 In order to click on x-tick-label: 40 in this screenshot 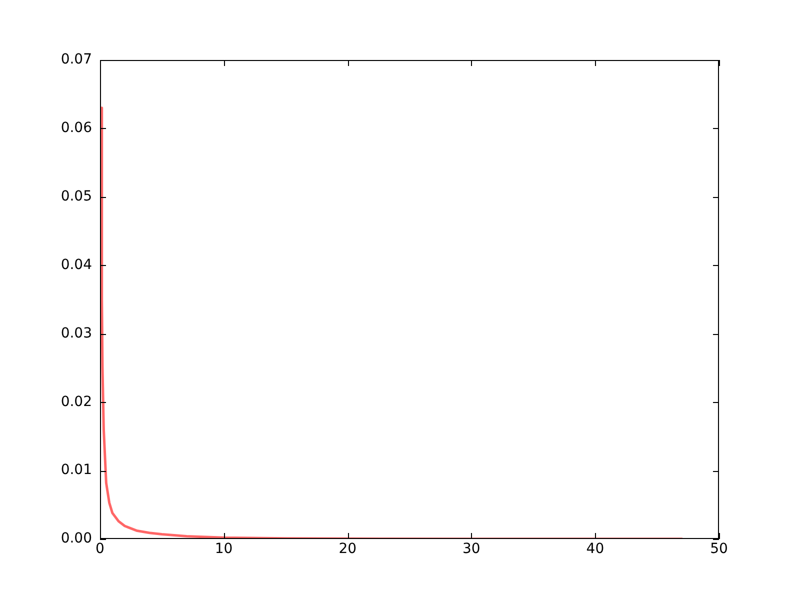, I will do `click(595, 549)`.